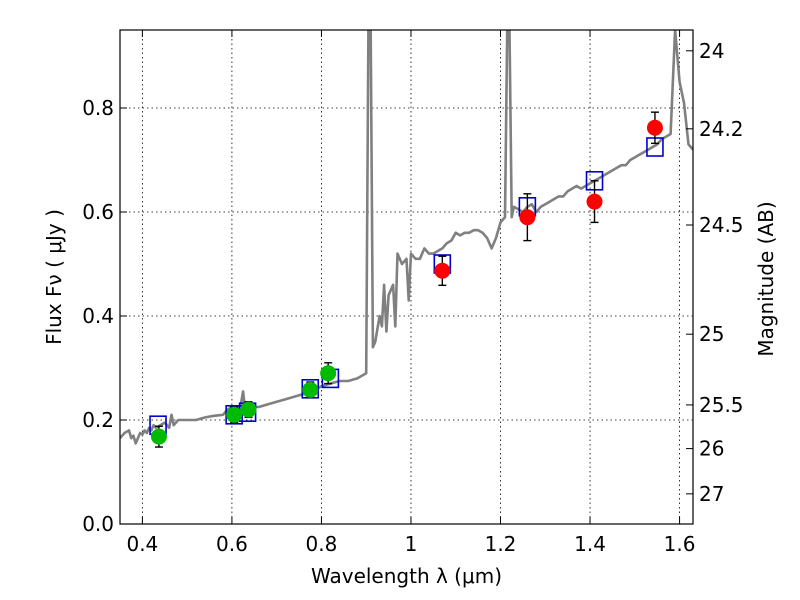 The width and height of the screenshot is (800, 600). Describe the element at coordinates (98, 524) in the screenshot. I see `y-tick-label: 0.0` at that location.